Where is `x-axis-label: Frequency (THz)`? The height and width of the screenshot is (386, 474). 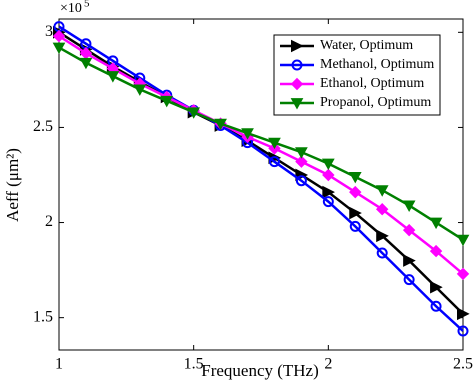 x-axis-label: Frequency (THz) is located at coordinates (260, 370).